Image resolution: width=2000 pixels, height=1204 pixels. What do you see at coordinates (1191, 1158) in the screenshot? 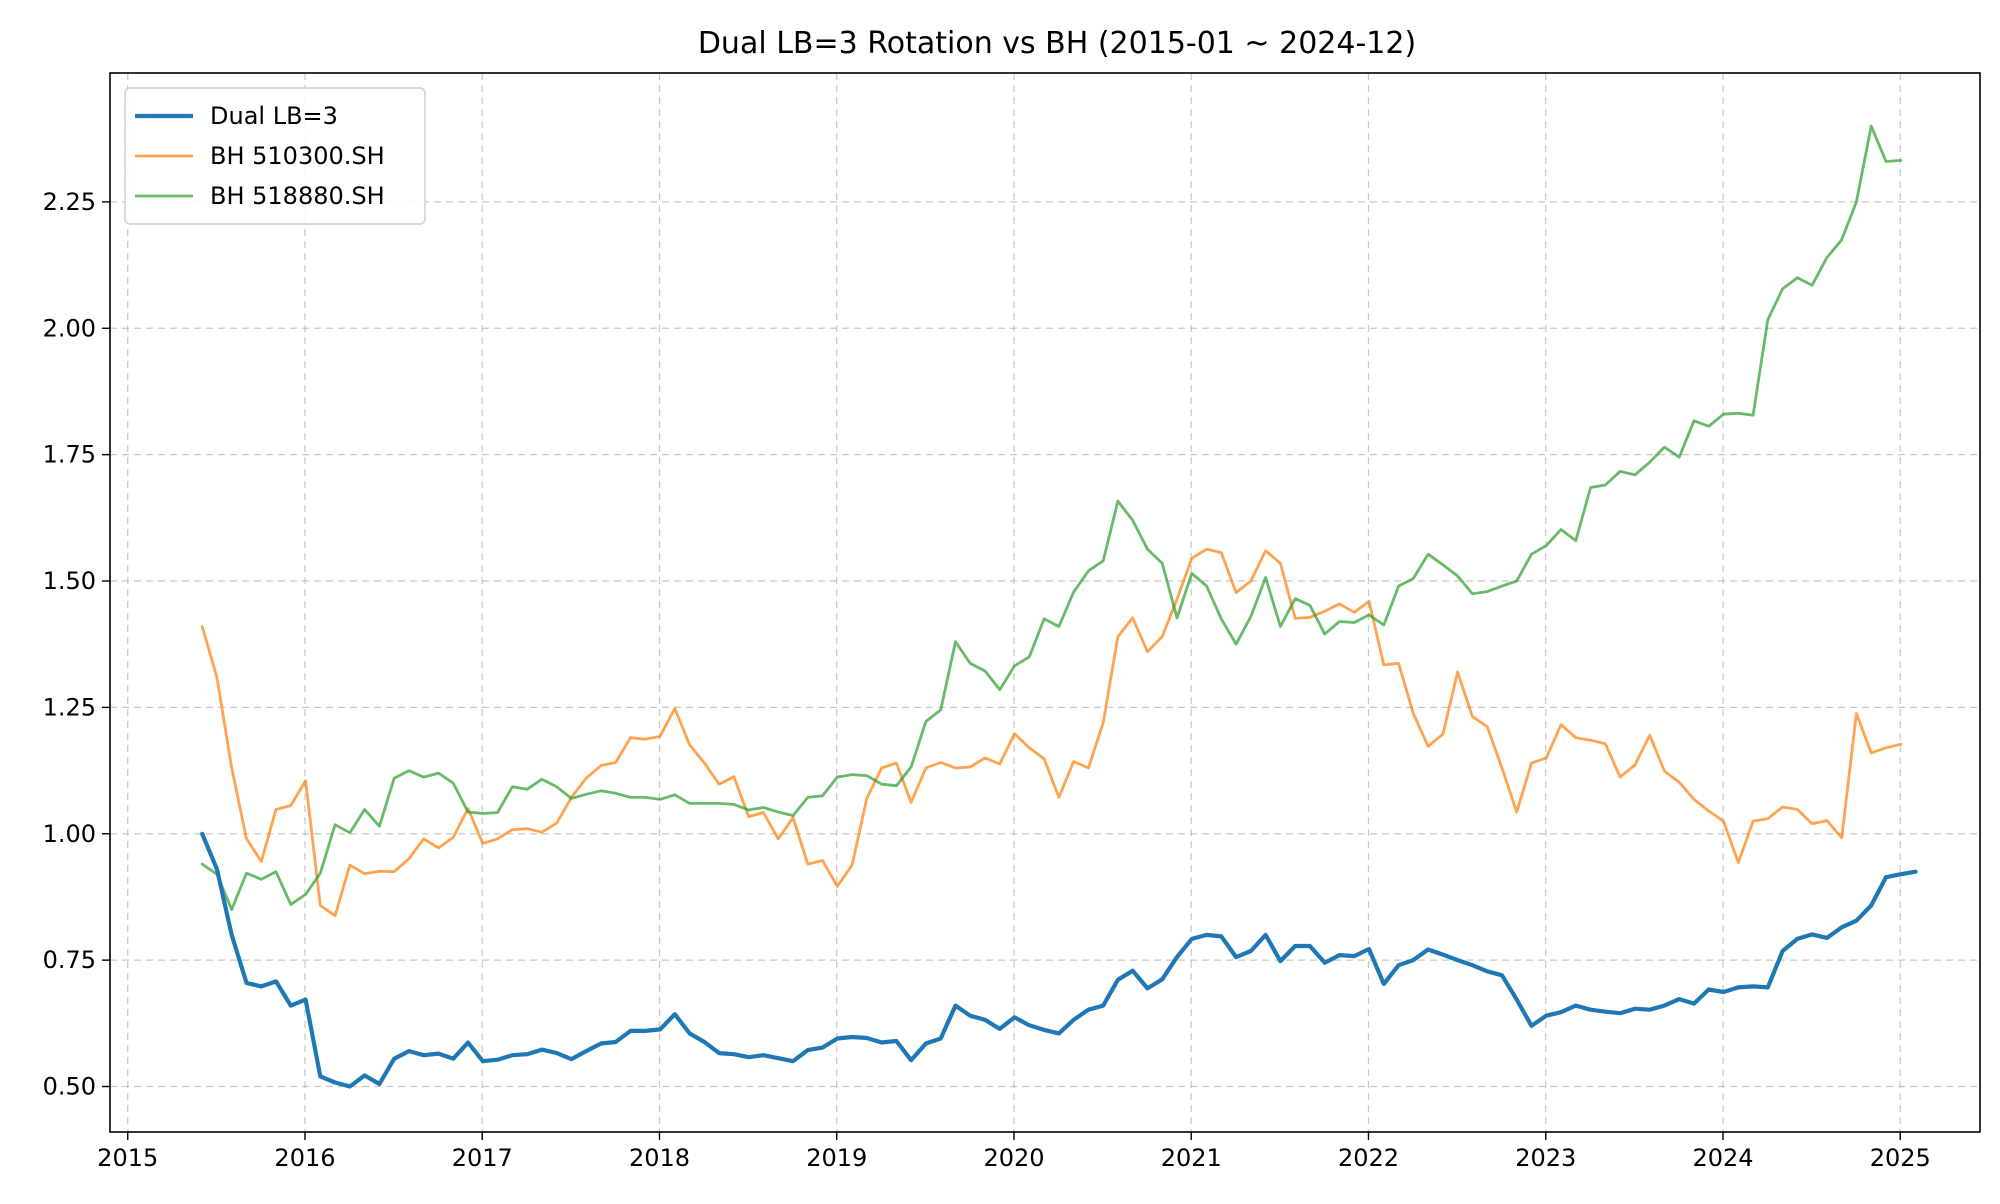
I see `x-tick-label: 2021` at bounding box center [1191, 1158].